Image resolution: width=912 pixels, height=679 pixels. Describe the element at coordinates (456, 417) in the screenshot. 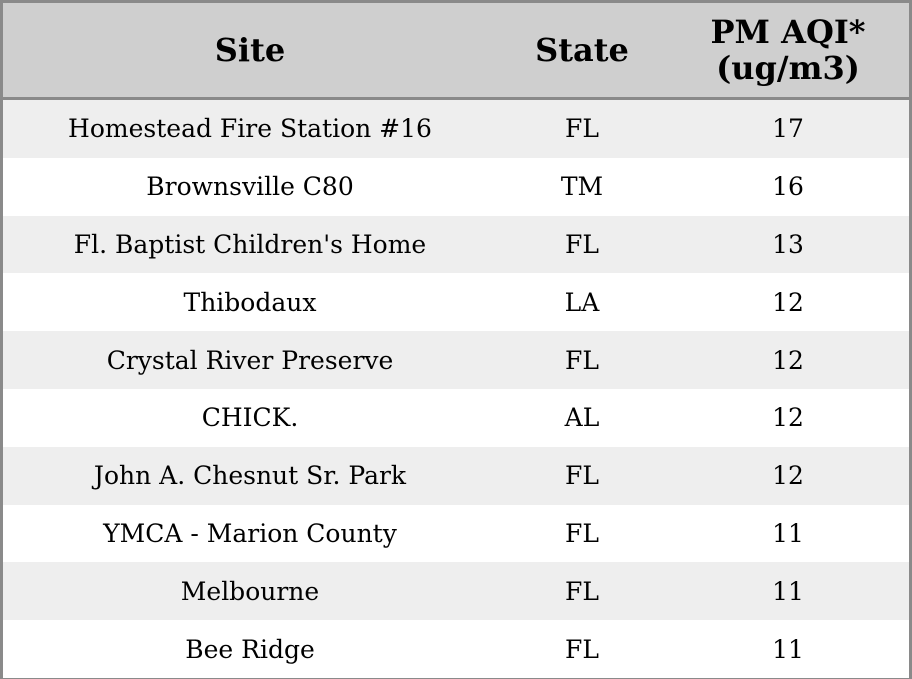

I see `table-row: CHICK. AL 12` at that location.